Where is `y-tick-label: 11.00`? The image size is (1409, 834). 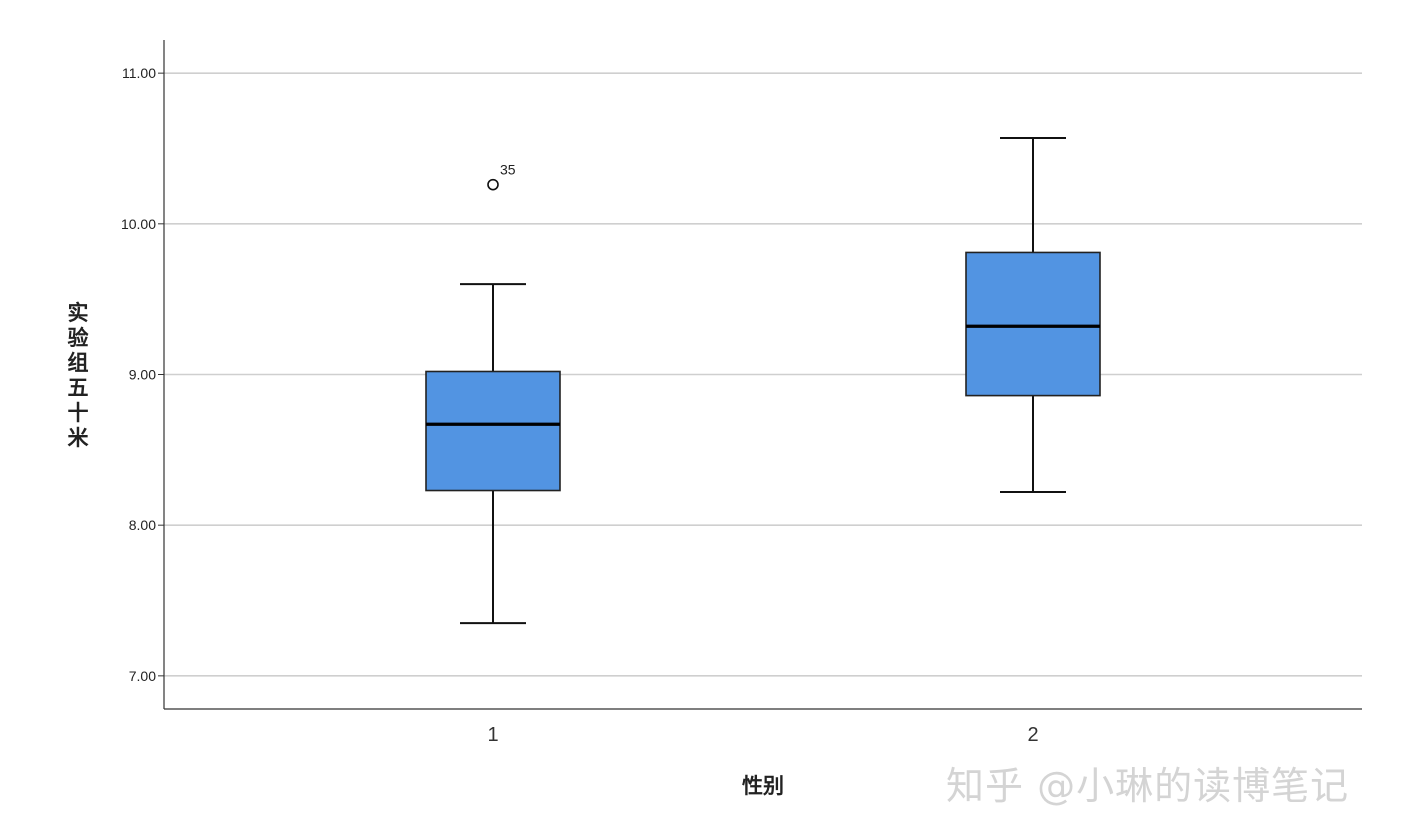 y-tick-label: 11.00 is located at coordinates (139, 73).